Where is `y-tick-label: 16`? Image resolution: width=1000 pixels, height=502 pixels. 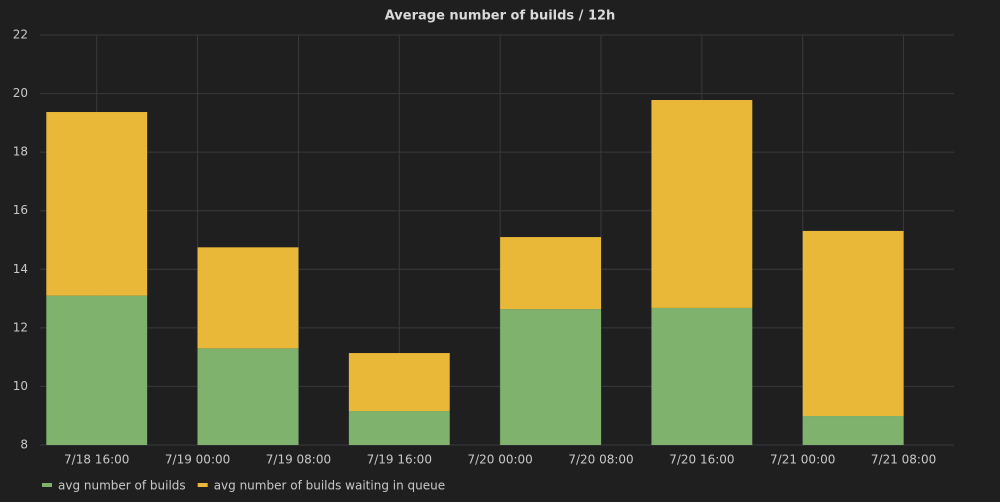
y-tick-label: 16 is located at coordinates (20, 210).